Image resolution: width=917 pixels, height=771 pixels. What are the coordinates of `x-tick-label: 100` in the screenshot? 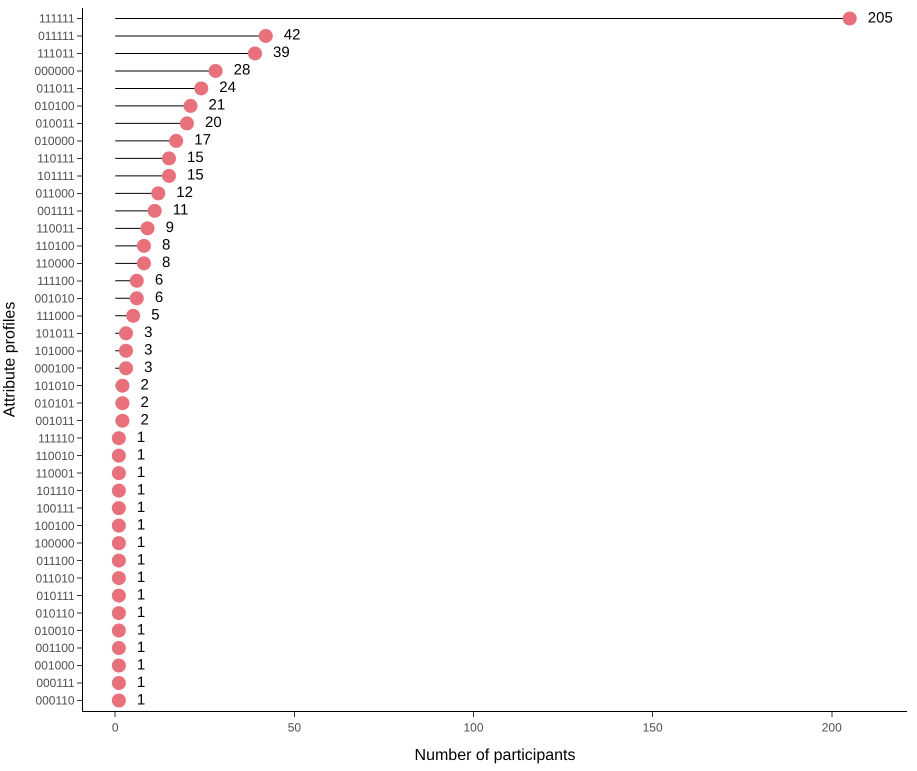 It's located at (473, 727).